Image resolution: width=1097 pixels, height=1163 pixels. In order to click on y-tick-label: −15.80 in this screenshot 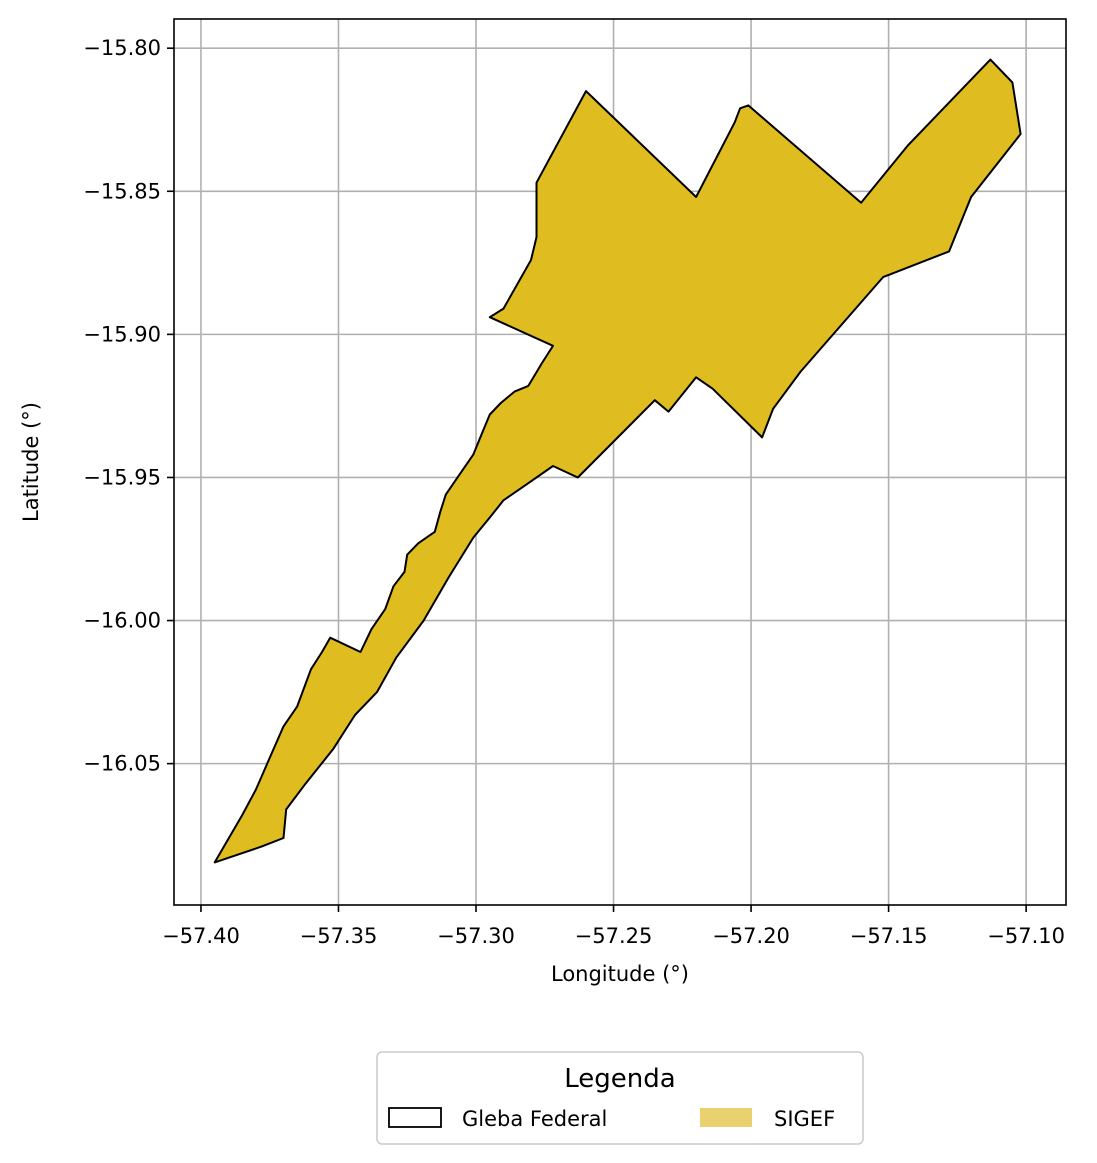, I will do `click(122, 48)`.